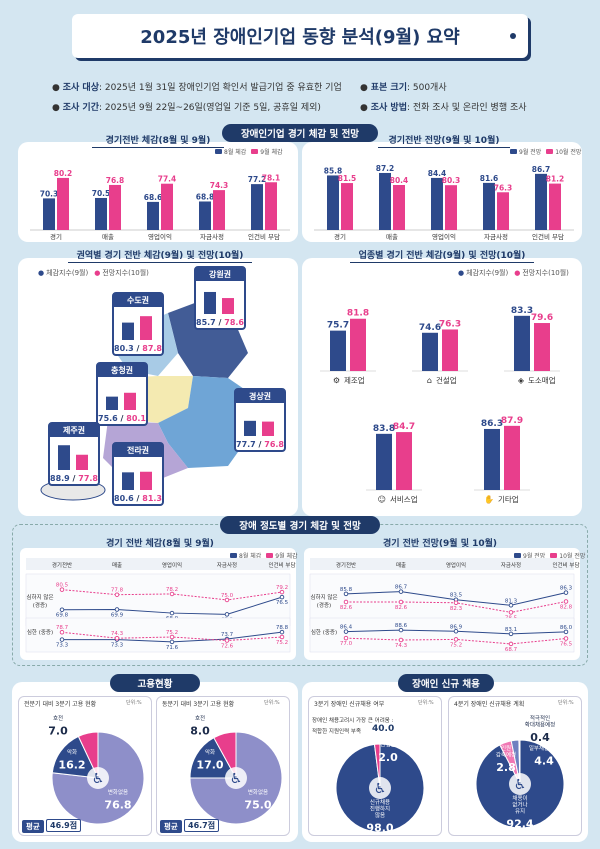  What do you see at coordinates (124, 348) in the screenshot?
I see `region-sudogwon-v1: 80.3` at bounding box center [124, 348].